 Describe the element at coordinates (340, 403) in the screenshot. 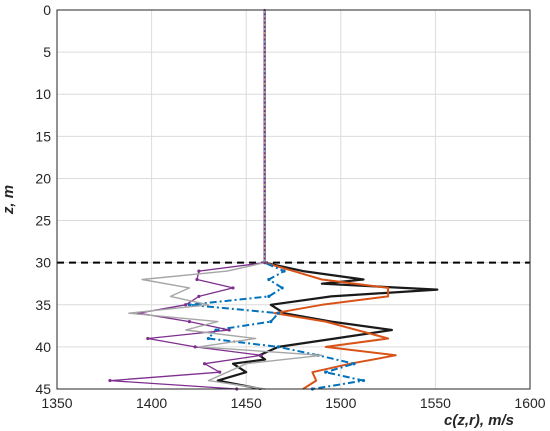

I see `x-tick-label: 1500` at that location.